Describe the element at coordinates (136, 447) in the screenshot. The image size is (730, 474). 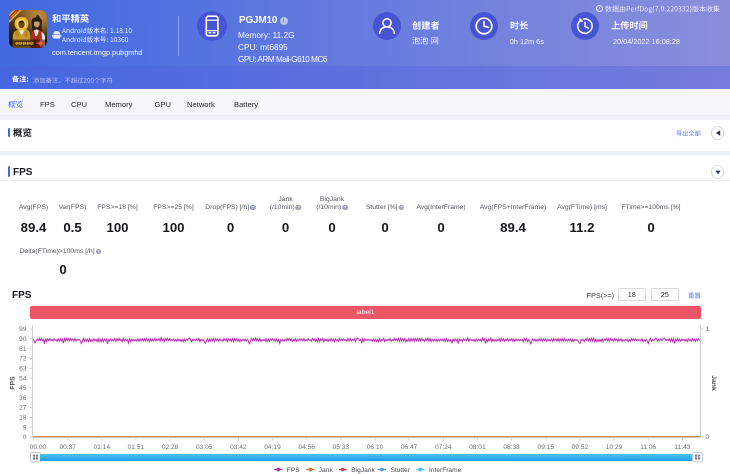
I see `svg-text: 01:51` at that location.